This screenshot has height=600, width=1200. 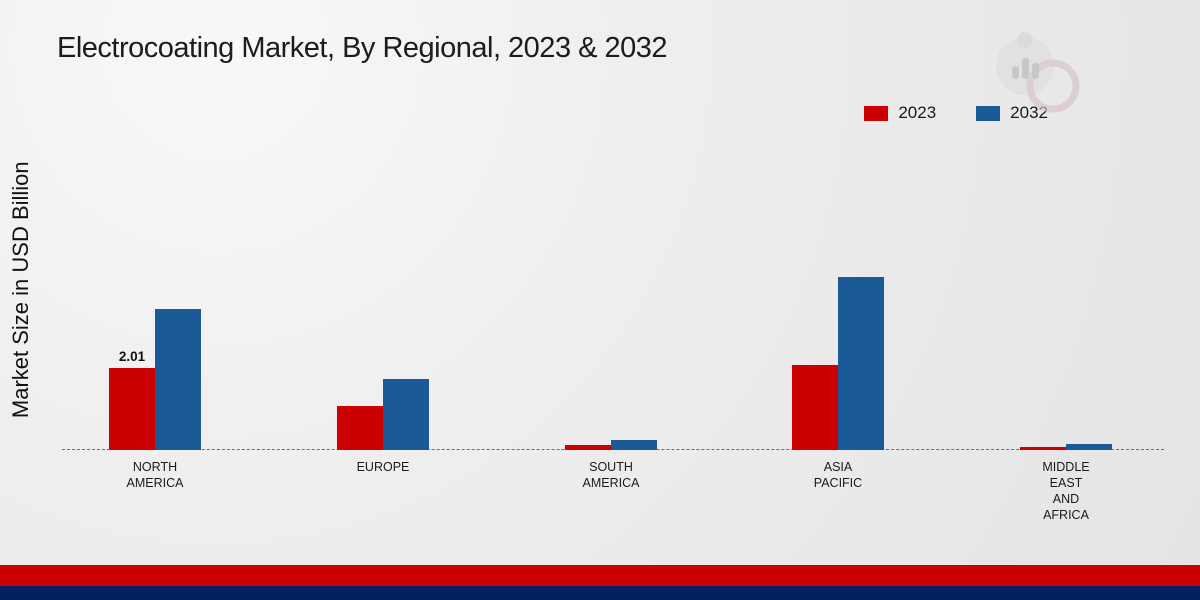 What do you see at coordinates (132, 356) in the screenshot?
I see `bar-value-label: 2.01` at bounding box center [132, 356].